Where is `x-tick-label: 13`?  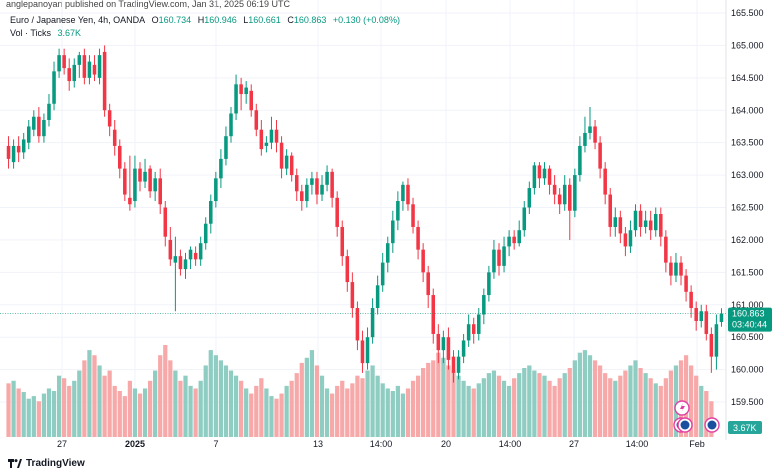 x-tick-label: 13 is located at coordinates (318, 444).